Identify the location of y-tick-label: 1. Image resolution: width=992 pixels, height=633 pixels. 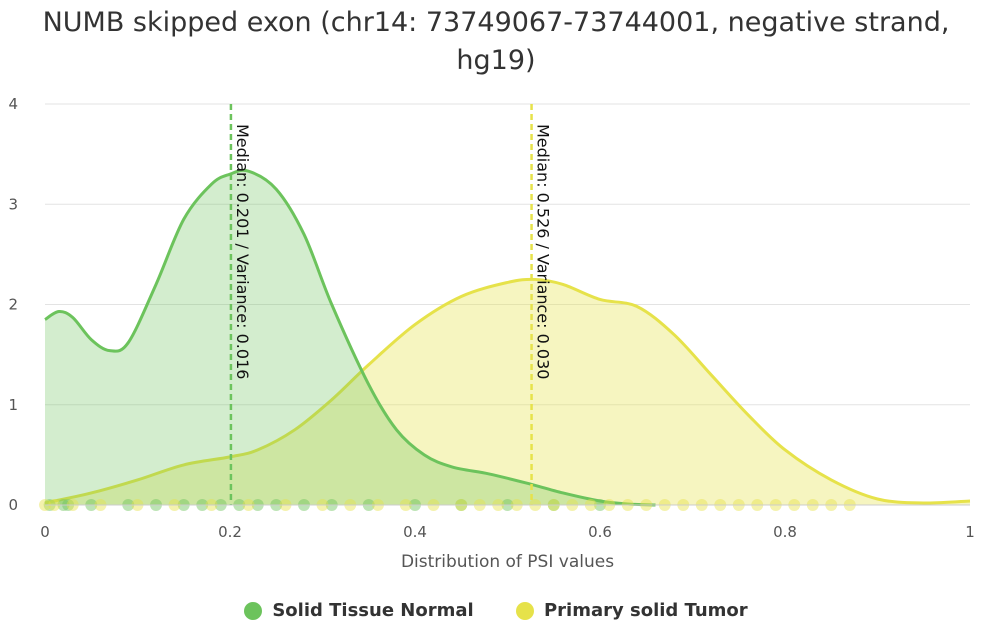
(13, 405).